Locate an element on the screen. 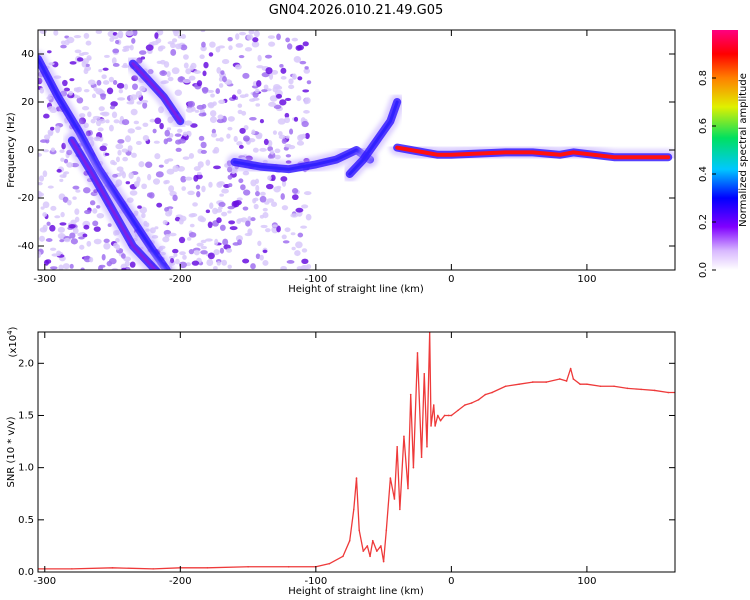  y-tick-label: 0 is located at coordinates (31, 150).